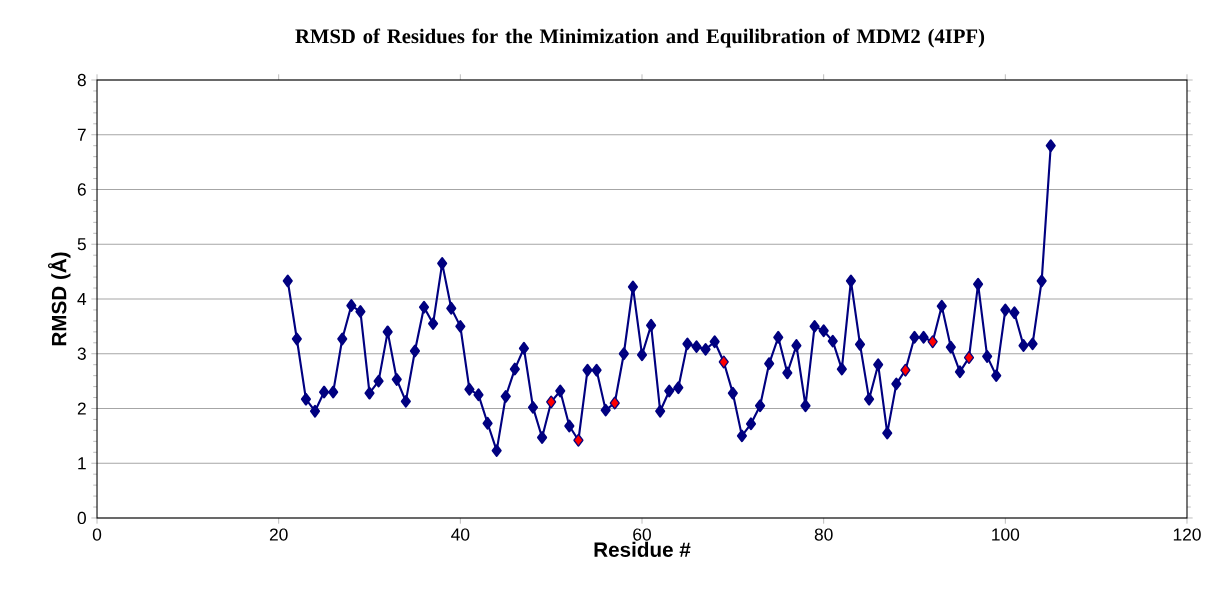 This screenshot has width=1217, height=596. I want to click on y-tick-label: 8, so click(81, 80).